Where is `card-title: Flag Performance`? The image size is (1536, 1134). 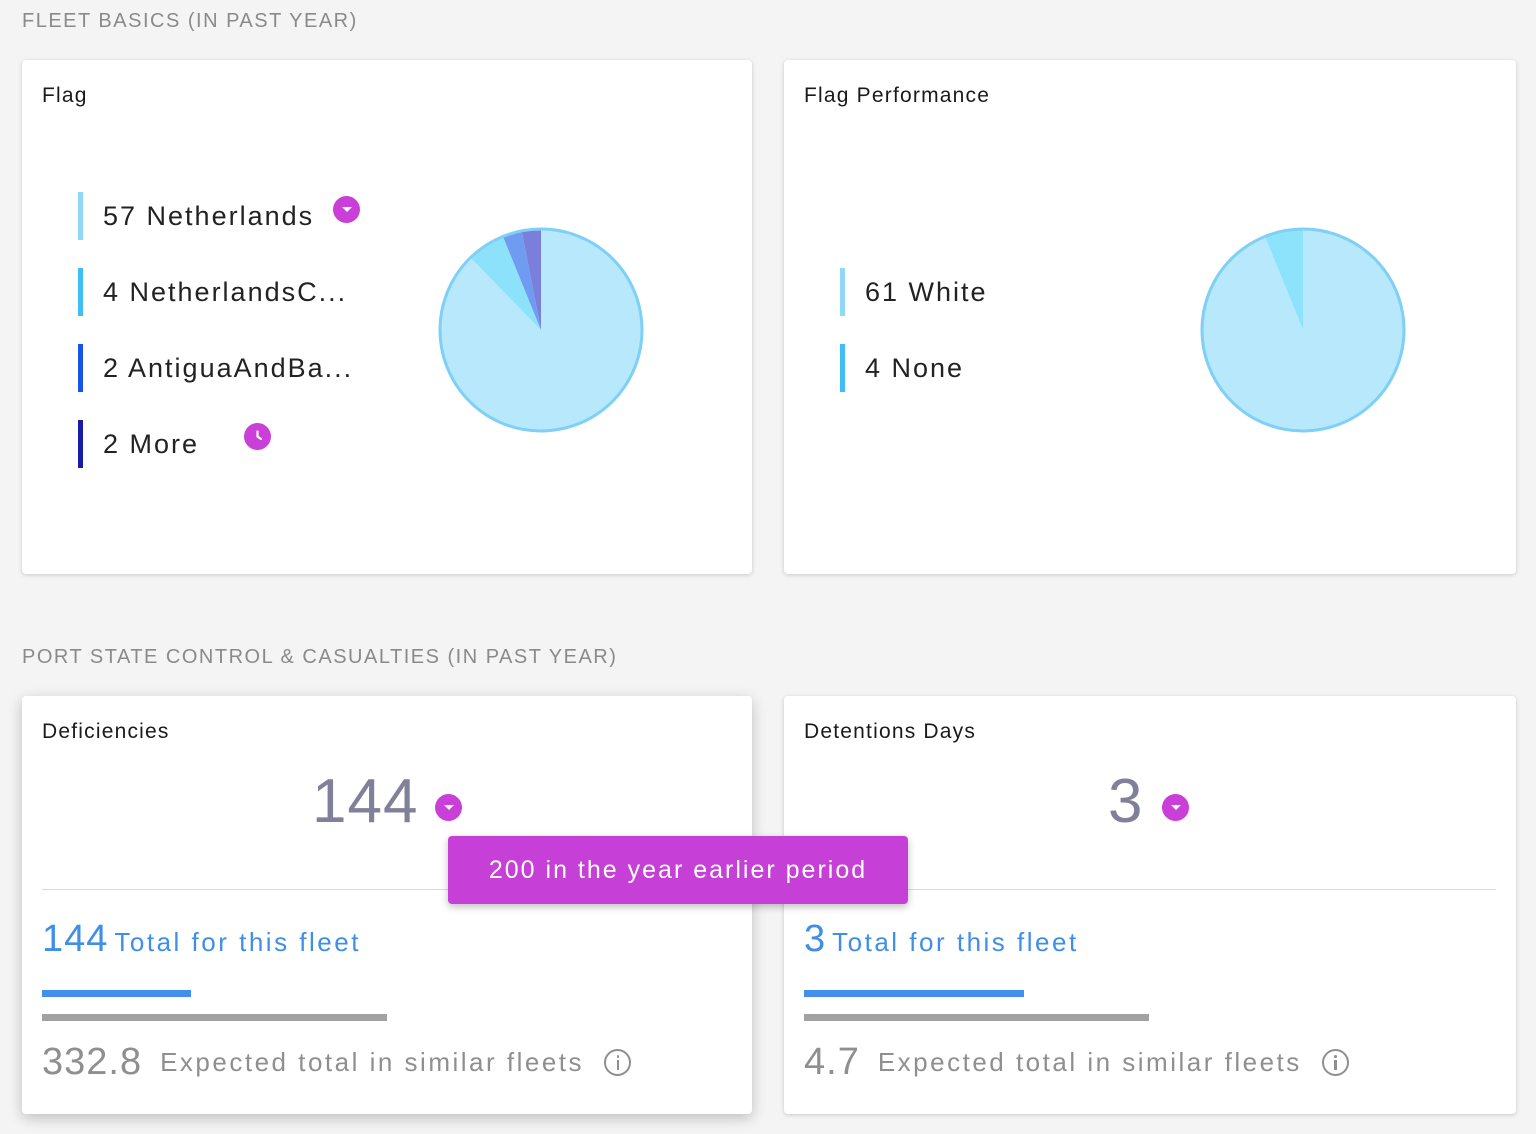 card-title: Flag Performance is located at coordinates (897, 95).